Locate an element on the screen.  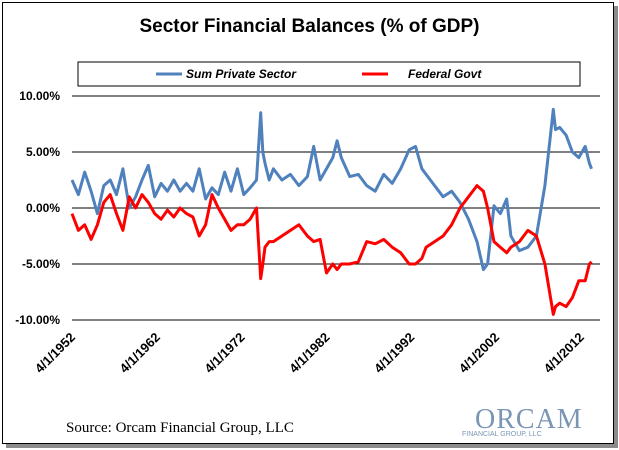
legend: Sum Private Sector Federal Govt is located at coordinates (329, 74).